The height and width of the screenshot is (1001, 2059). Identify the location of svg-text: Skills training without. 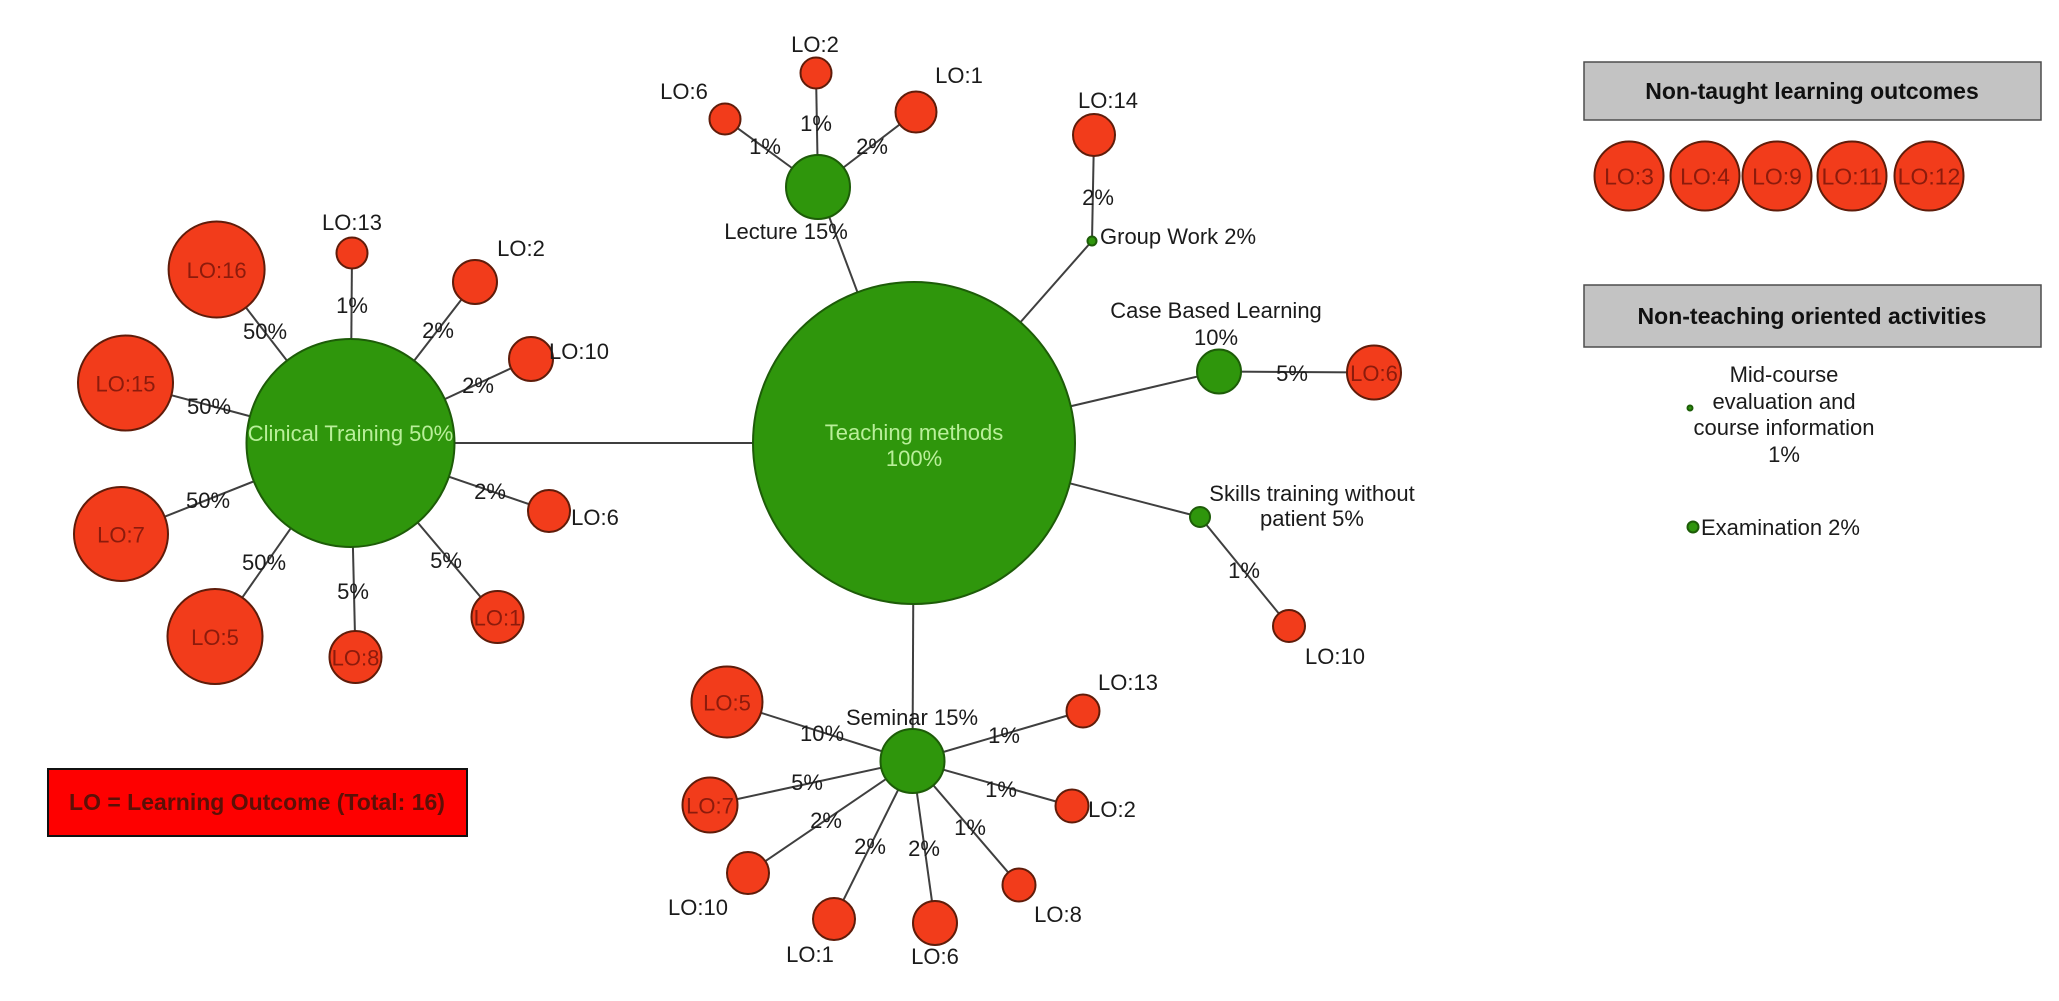
(1311, 493).